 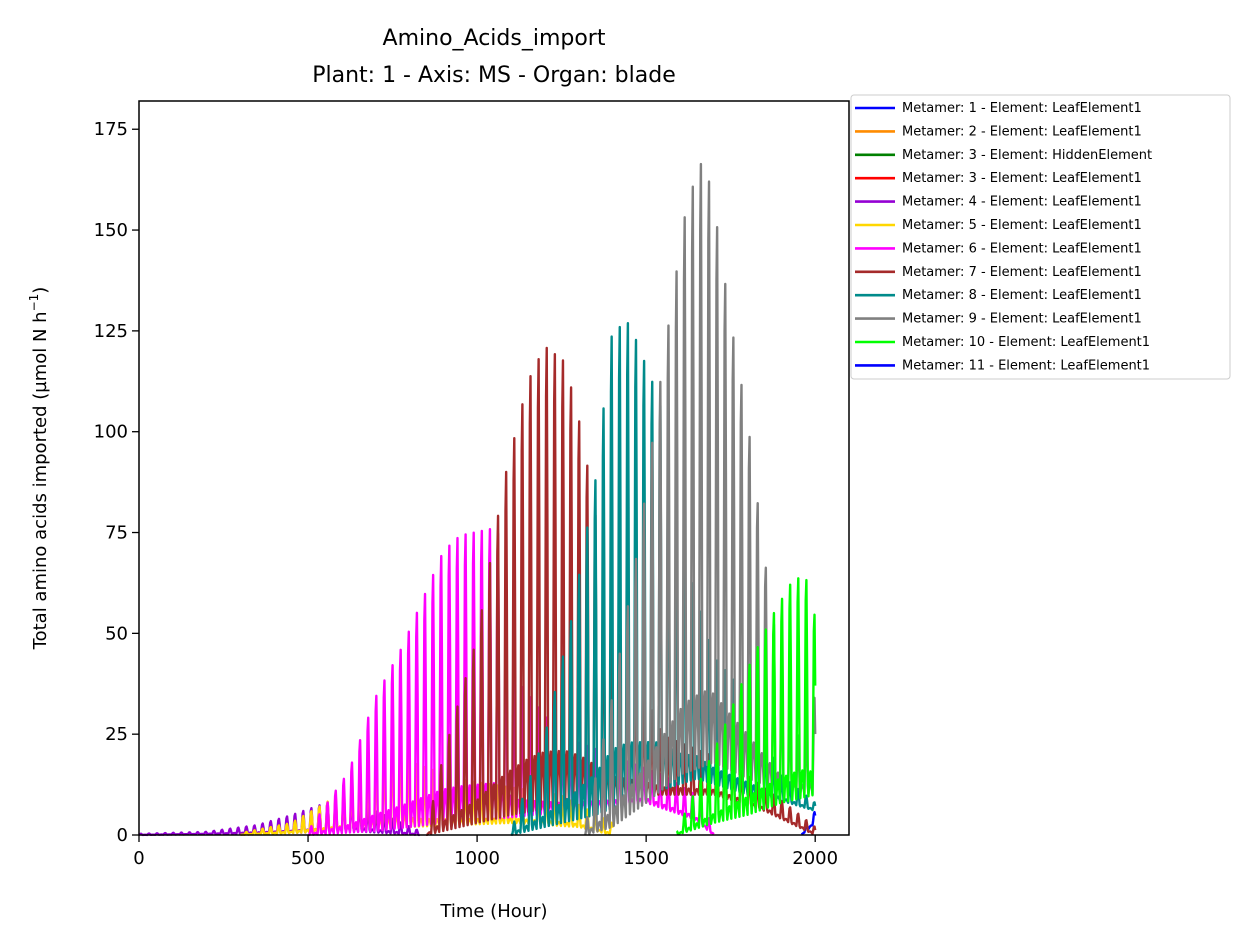 I want to click on y-axis-label-superscript: −1, so click(x=34, y=303).